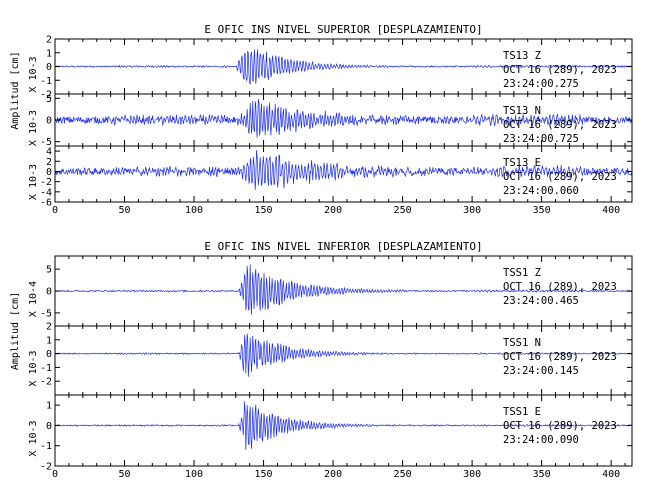  What do you see at coordinates (541, 84) in the screenshot?
I see `time-label: 23:24:00.275` at bounding box center [541, 84].